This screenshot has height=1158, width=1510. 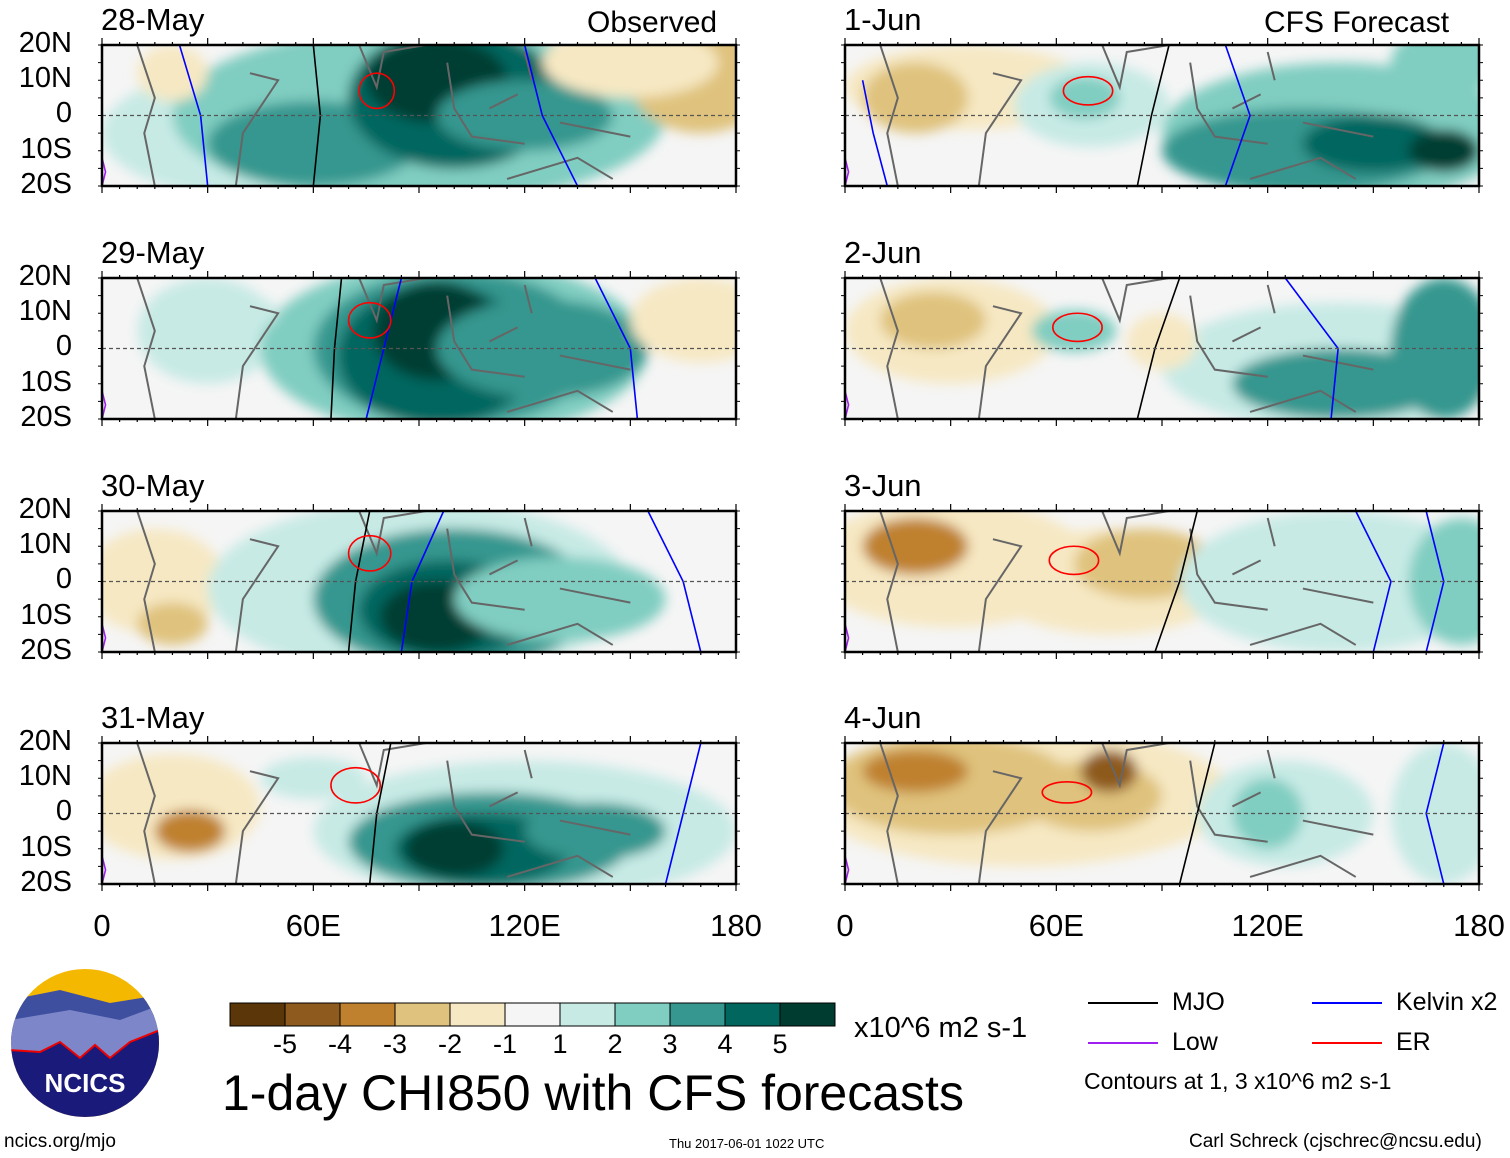 What do you see at coordinates (153, 717) in the screenshot?
I see `panel-date-label: 31-May` at bounding box center [153, 717].